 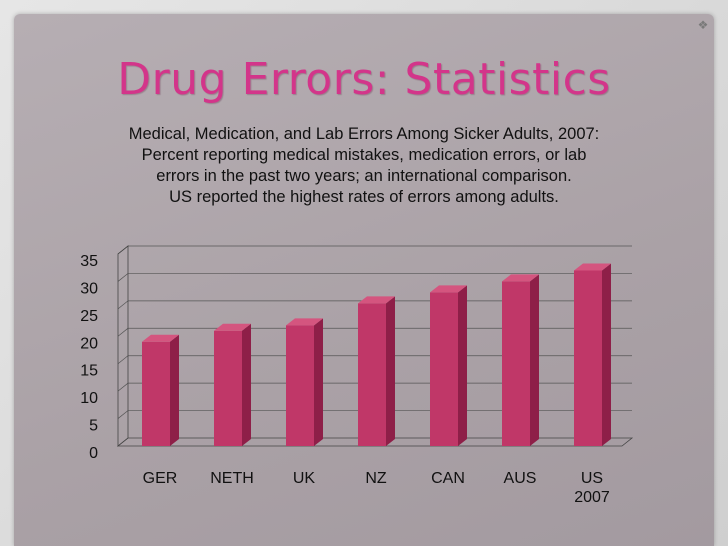 I want to click on side-wall, so click(x=123, y=346).